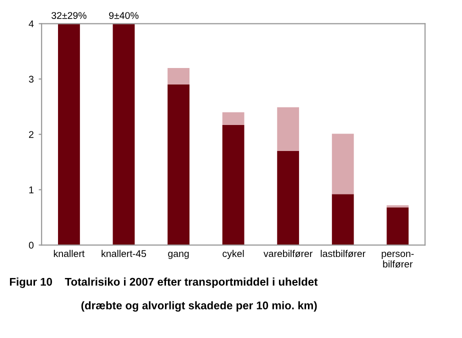 This screenshot has height=338, width=462. I want to click on y-tick-label: 4, so click(31, 24).